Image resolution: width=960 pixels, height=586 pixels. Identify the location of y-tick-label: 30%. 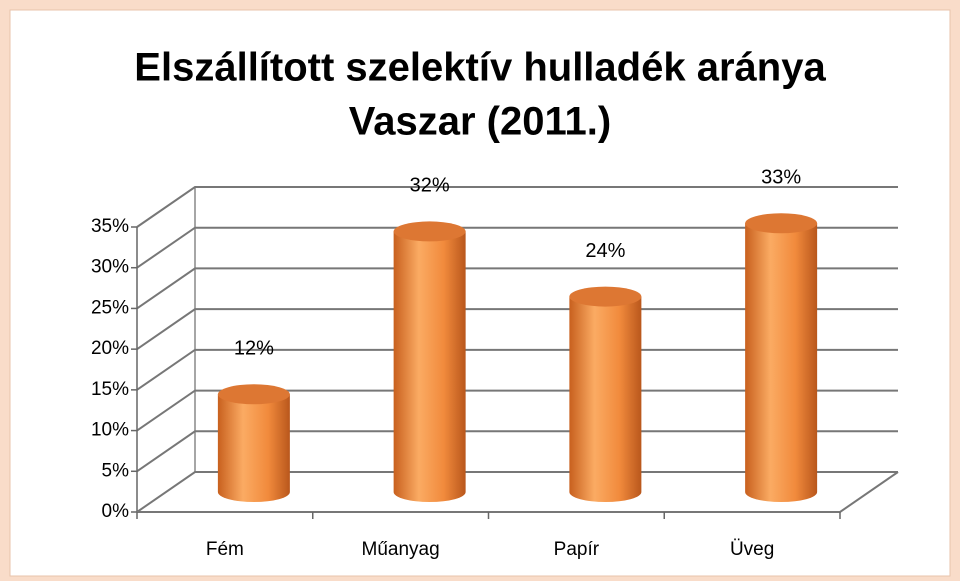
(110, 267).